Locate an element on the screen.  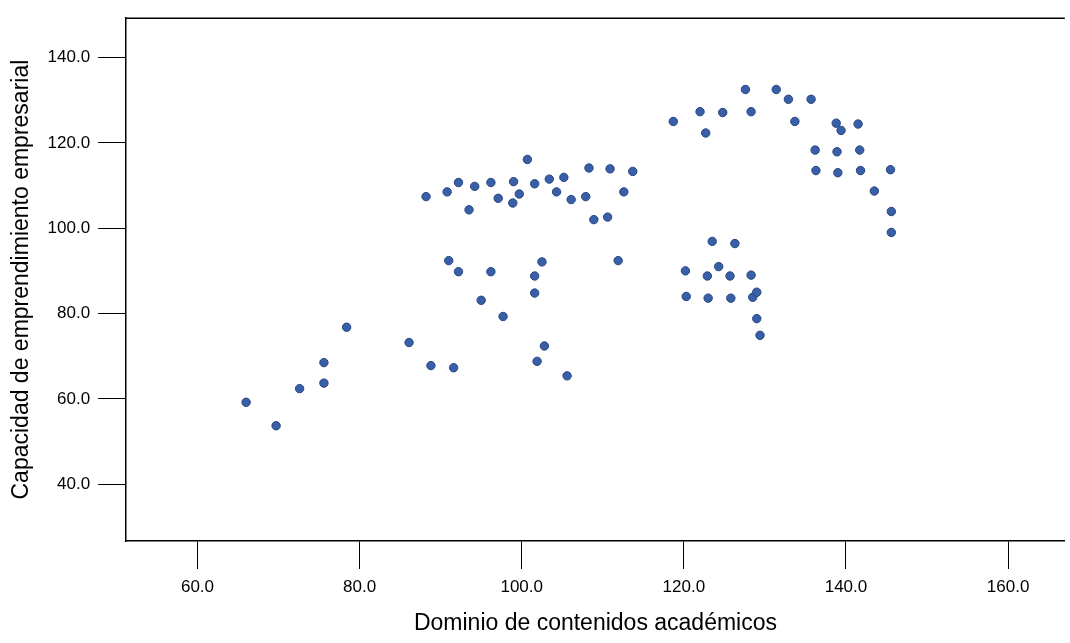
x-tick-label: 120.0 is located at coordinates (684, 586).